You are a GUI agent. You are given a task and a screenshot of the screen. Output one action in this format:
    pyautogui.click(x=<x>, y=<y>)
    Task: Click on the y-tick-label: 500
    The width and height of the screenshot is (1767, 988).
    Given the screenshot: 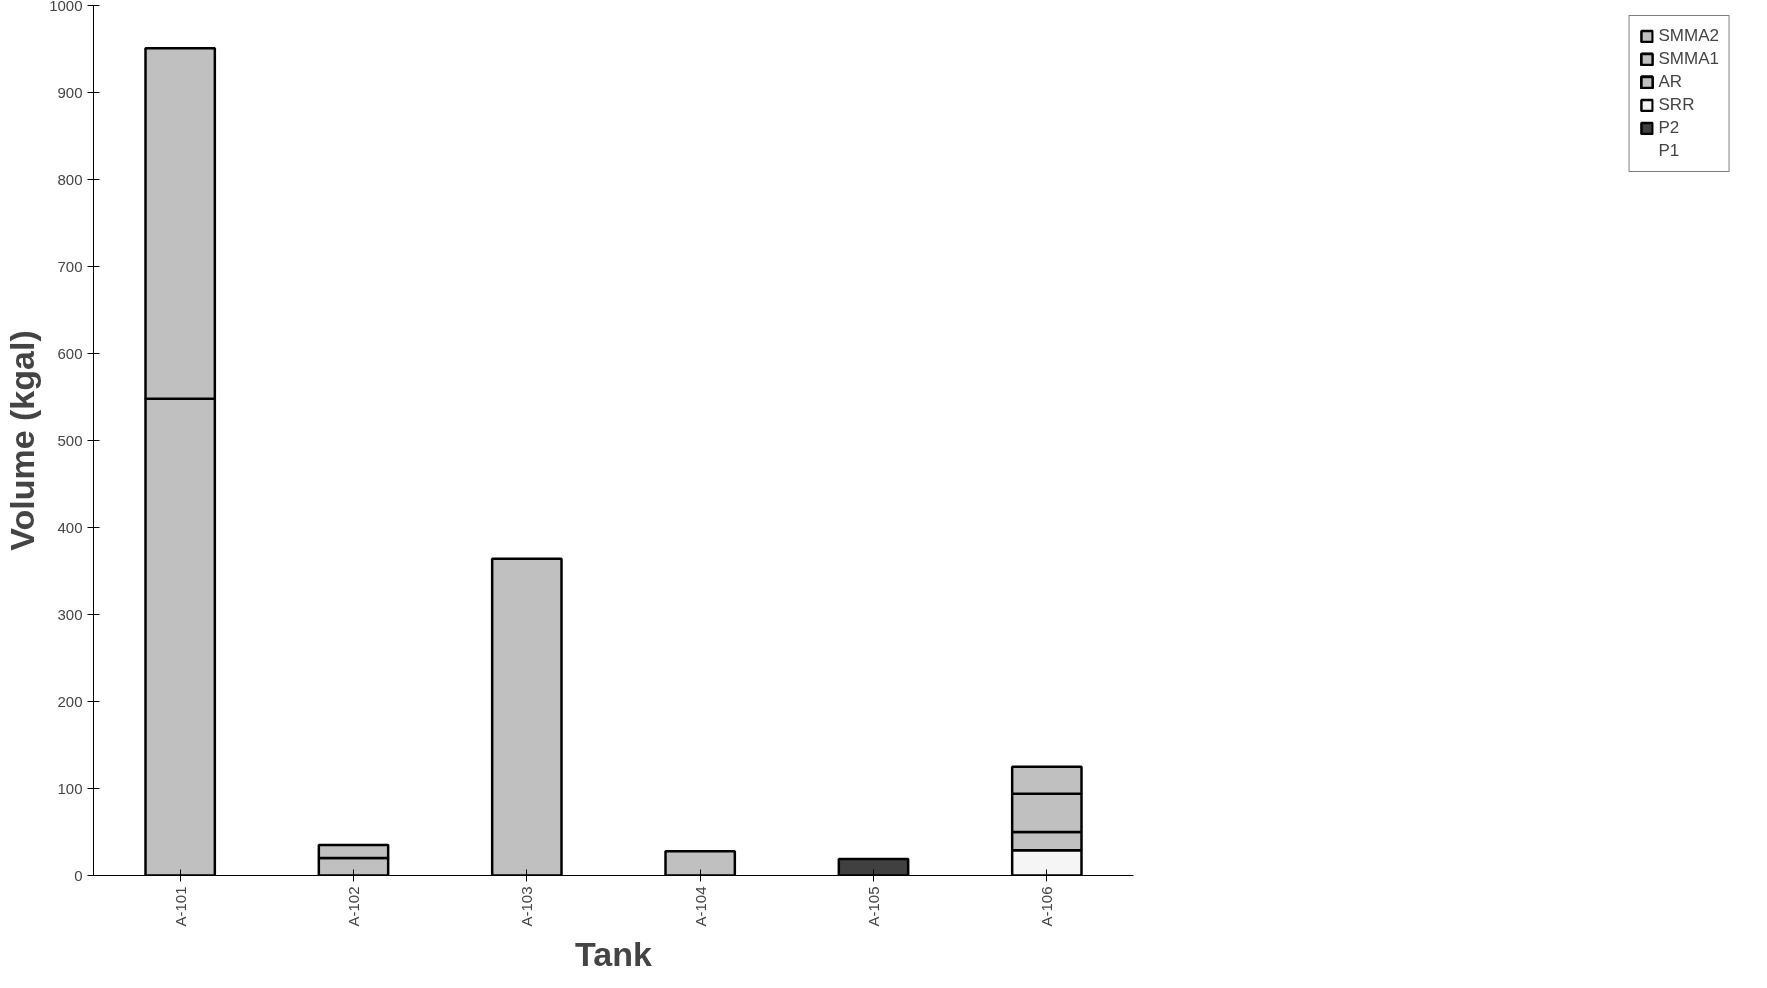 What is the action you would take?
    pyautogui.click(x=70, y=440)
    